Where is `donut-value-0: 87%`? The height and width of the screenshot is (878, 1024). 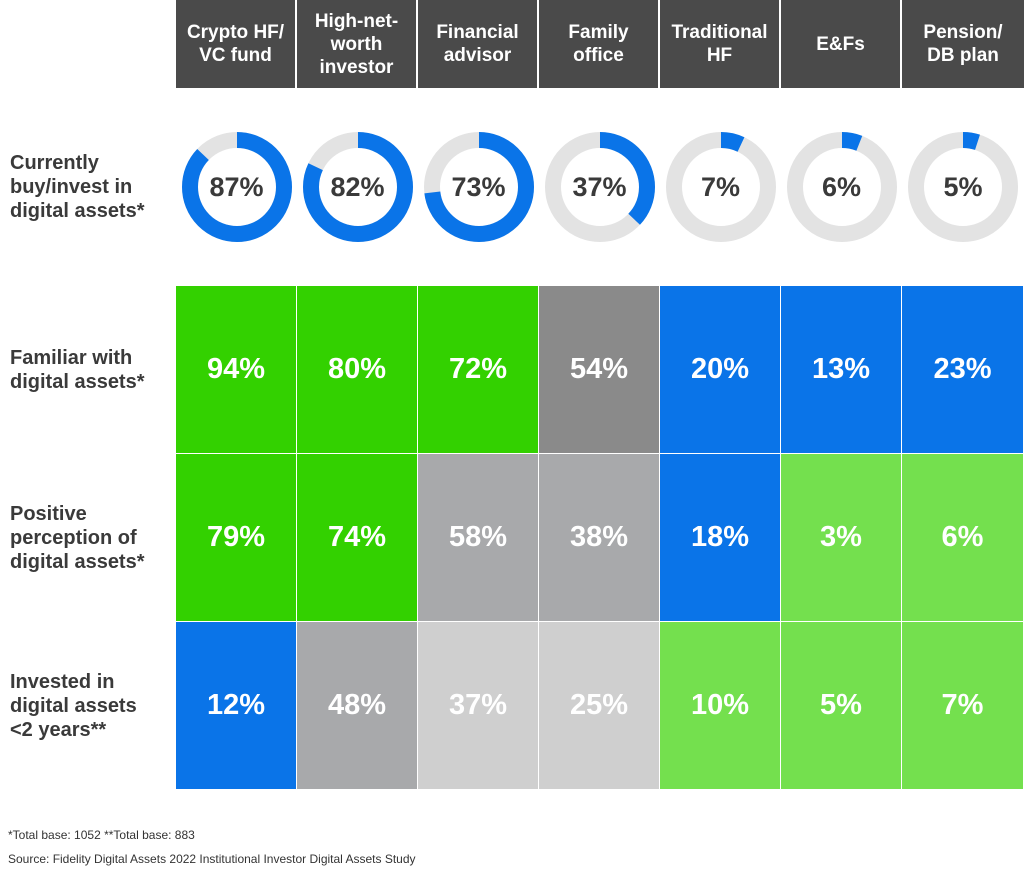
donut-value-0: 87% is located at coordinates (236, 186).